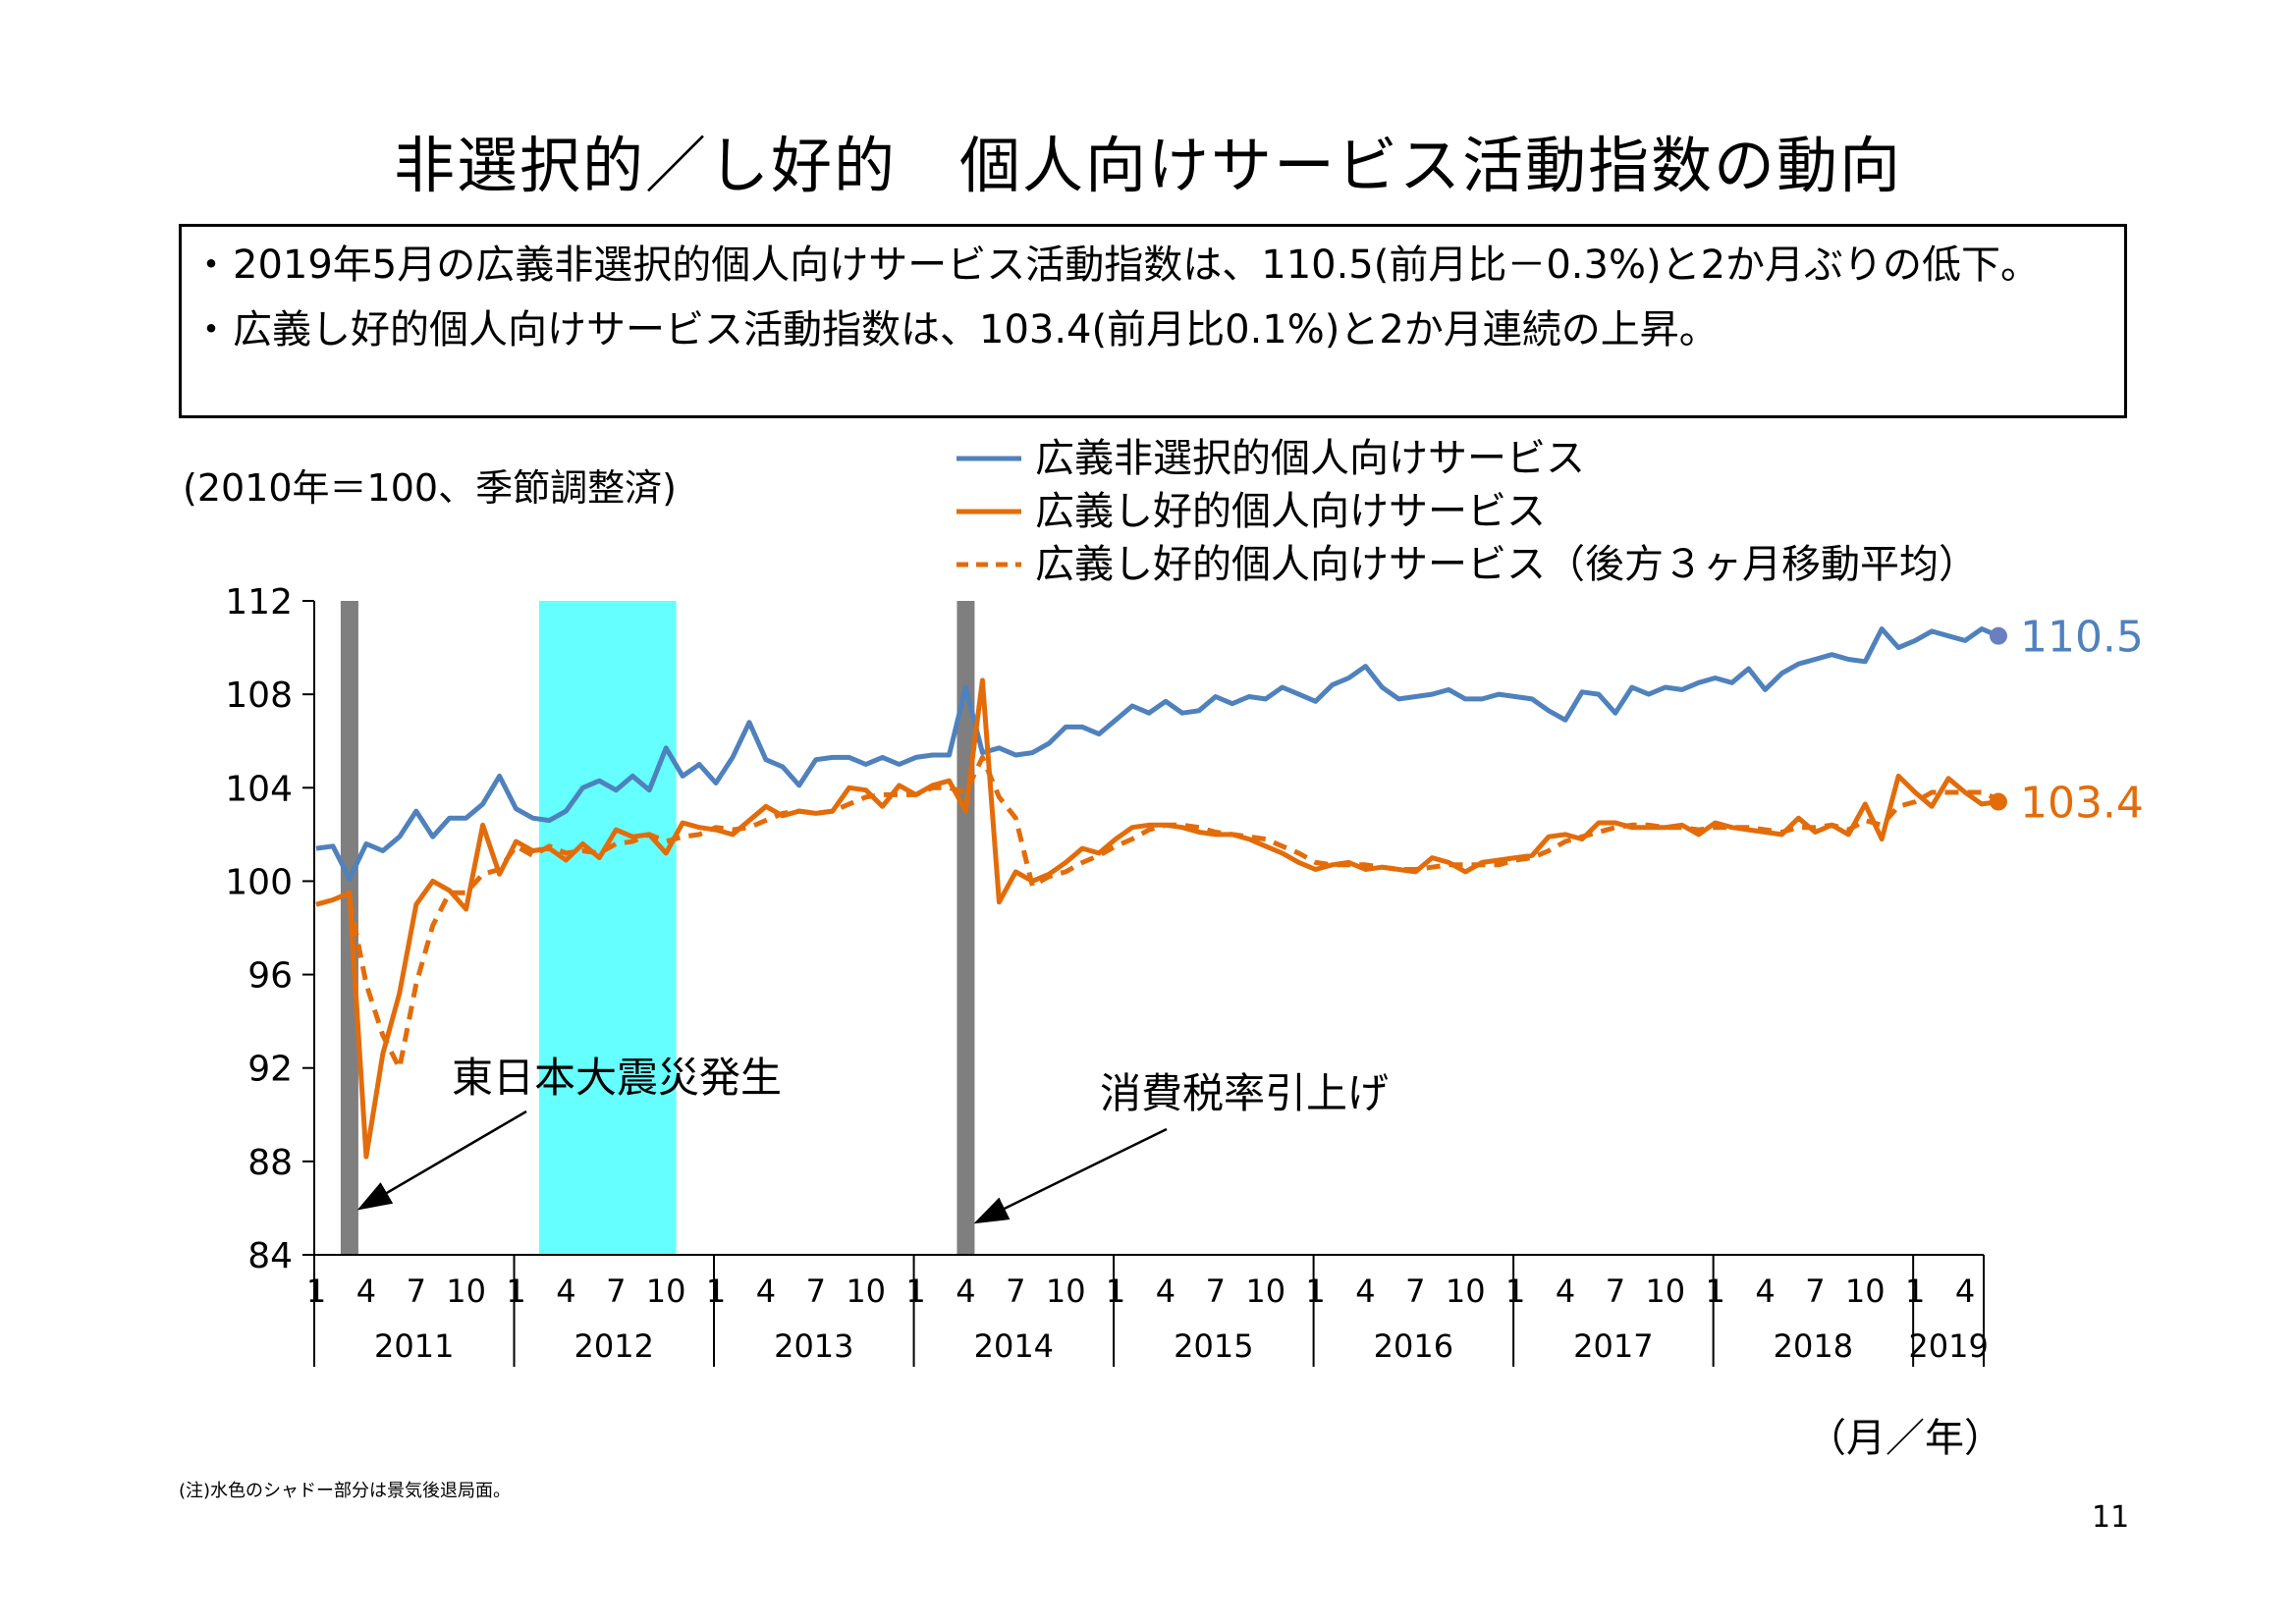 The height and width of the screenshot is (1624, 2296). What do you see at coordinates (614, 1346) in the screenshot?
I see `x-year-label: 2012` at bounding box center [614, 1346].